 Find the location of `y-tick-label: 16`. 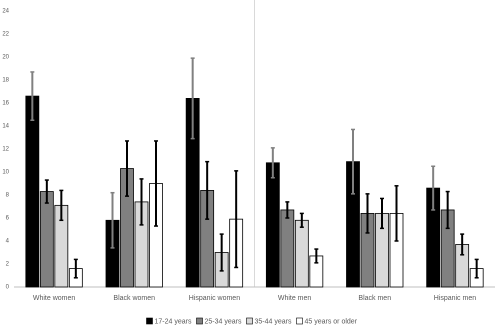

y-tick-label: 16 is located at coordinates (5, 104).